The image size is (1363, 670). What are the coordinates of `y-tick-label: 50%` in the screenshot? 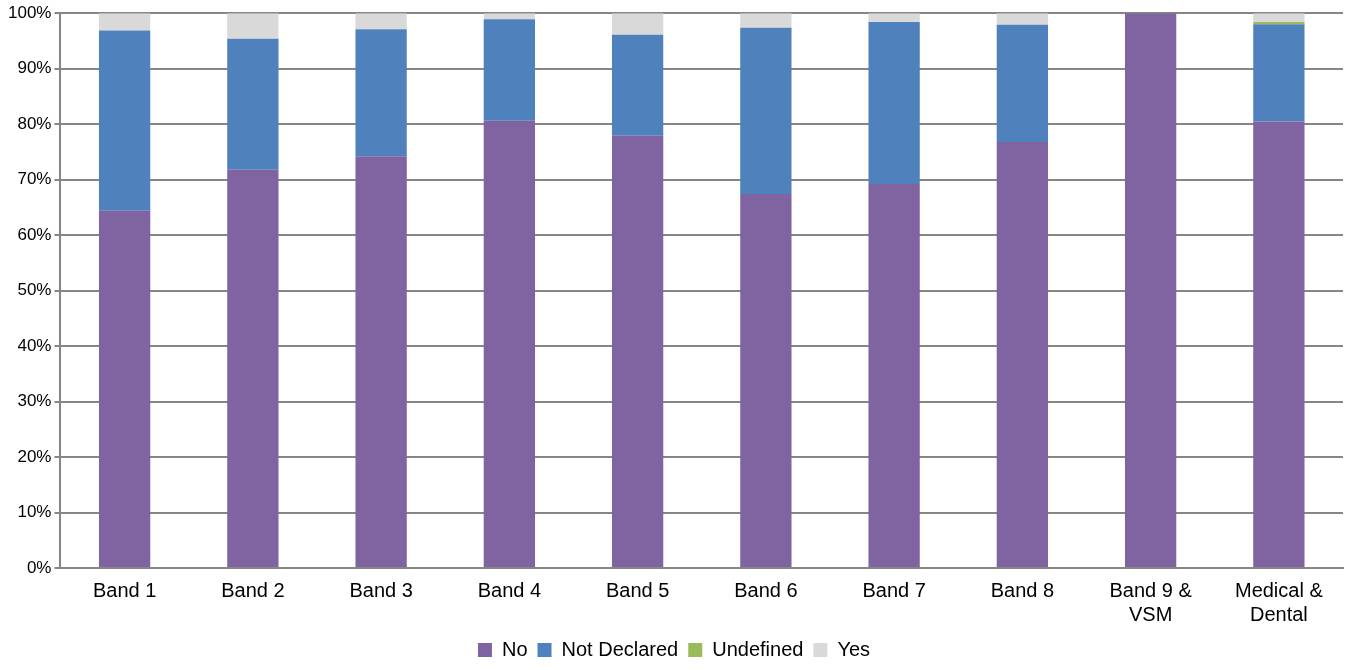 It's located at (34, 290).